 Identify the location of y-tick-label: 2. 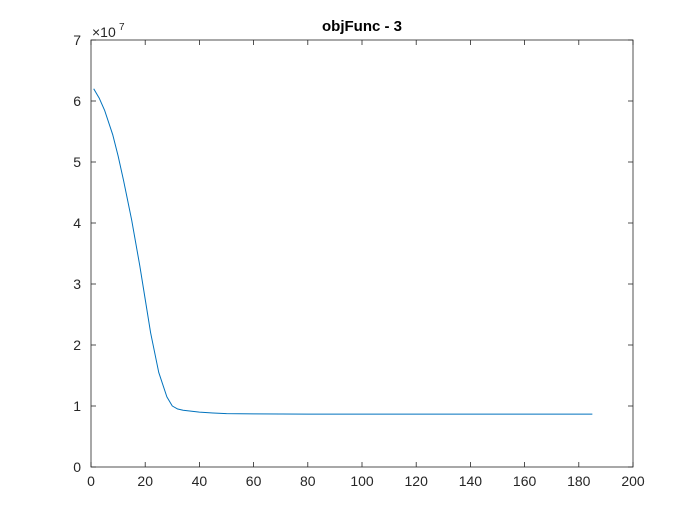
(77, 345).